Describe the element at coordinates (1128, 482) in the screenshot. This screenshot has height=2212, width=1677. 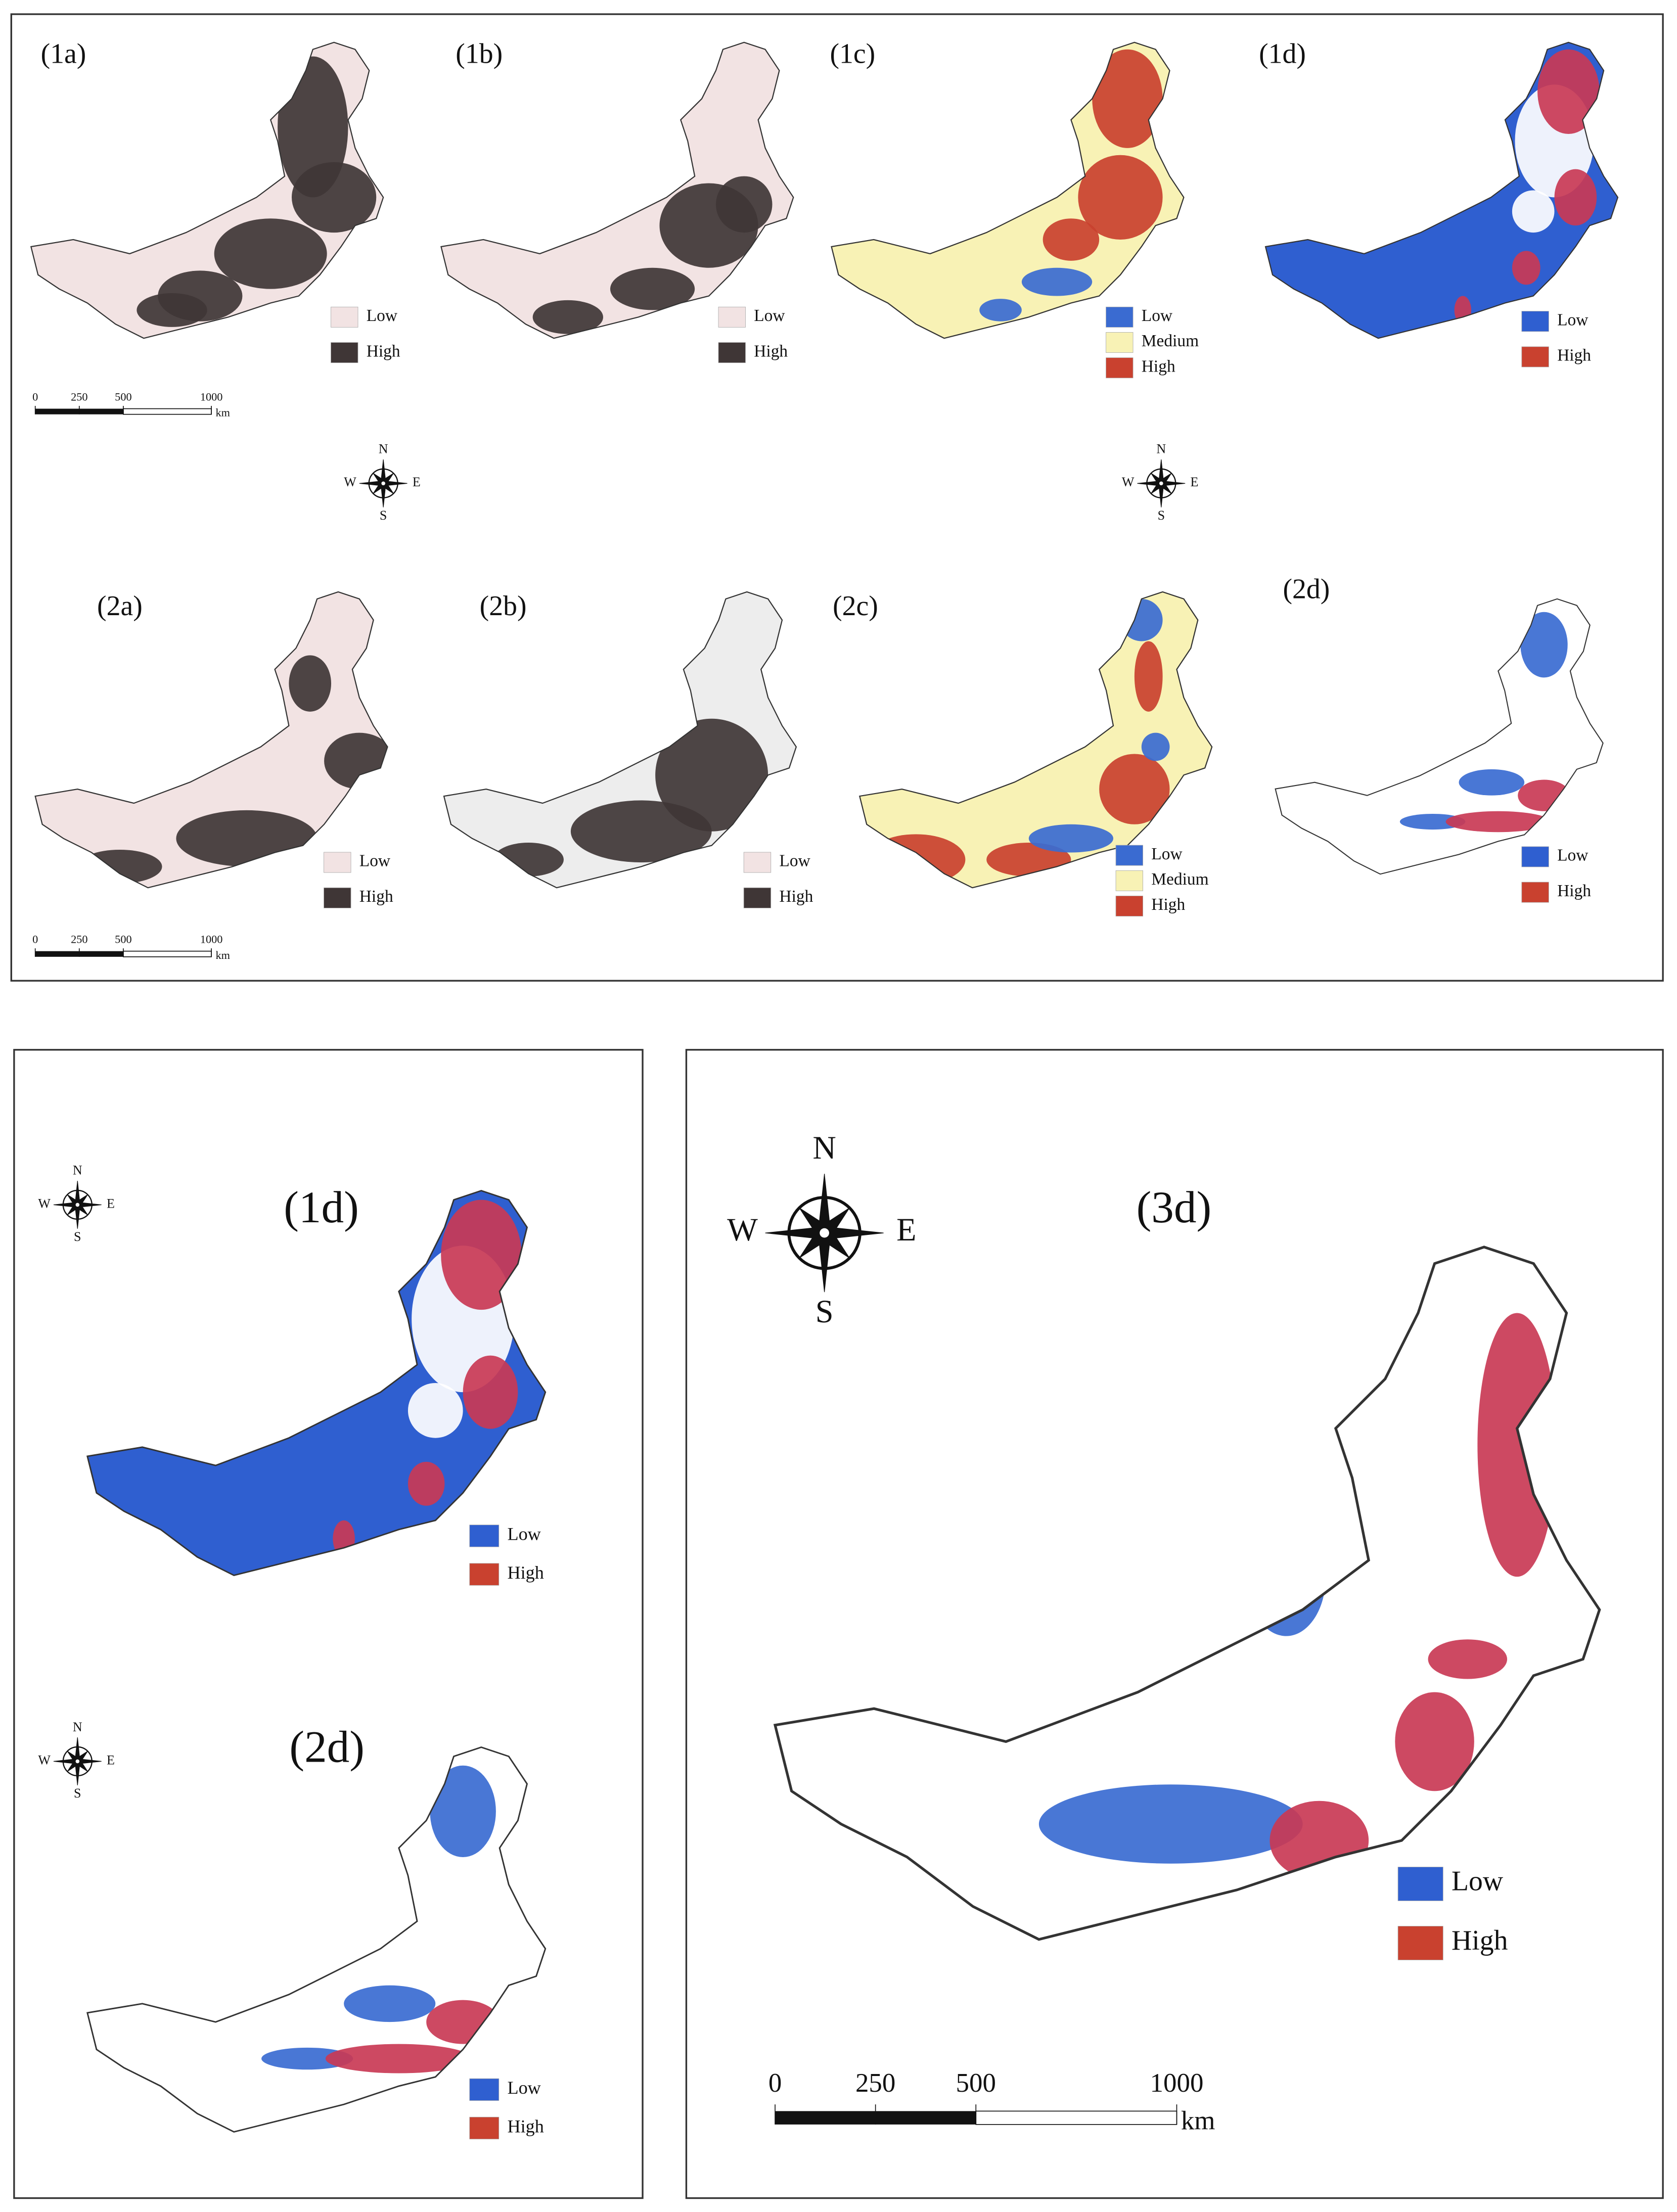
I see `compass-label: W` at that location.